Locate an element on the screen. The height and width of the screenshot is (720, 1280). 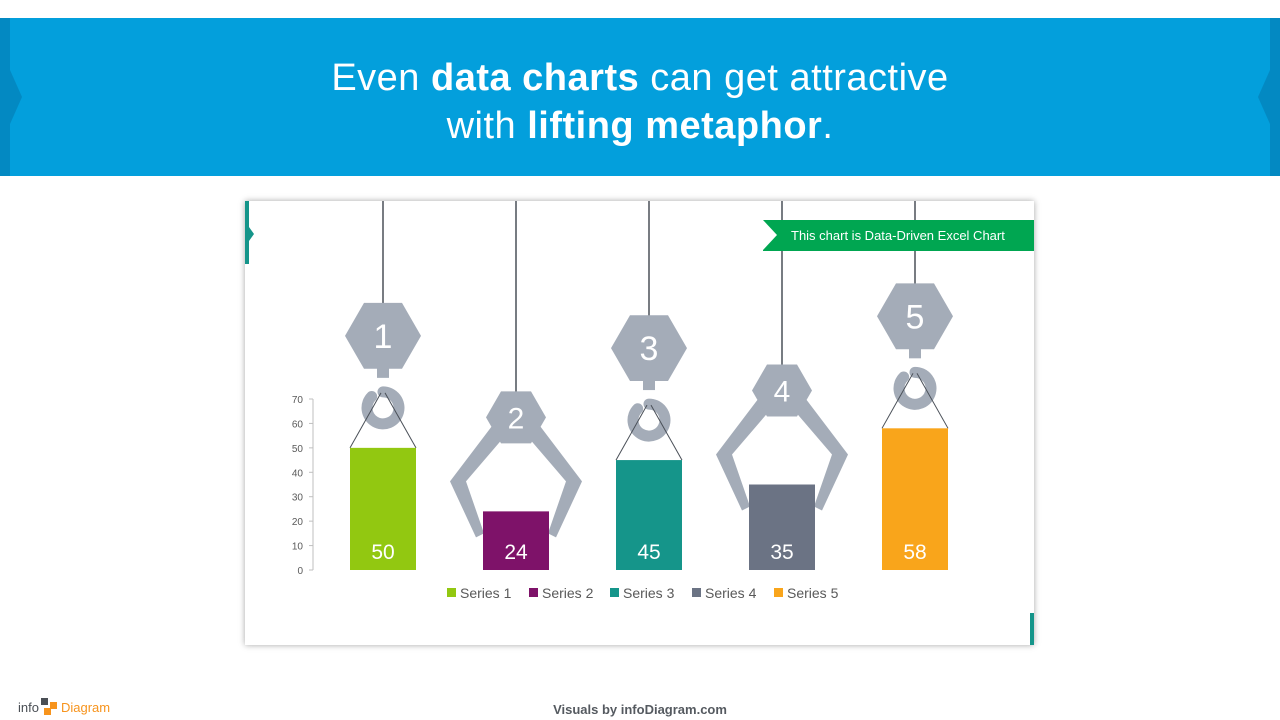
legend-label: Series 5 is located at coordinates (813, 593).